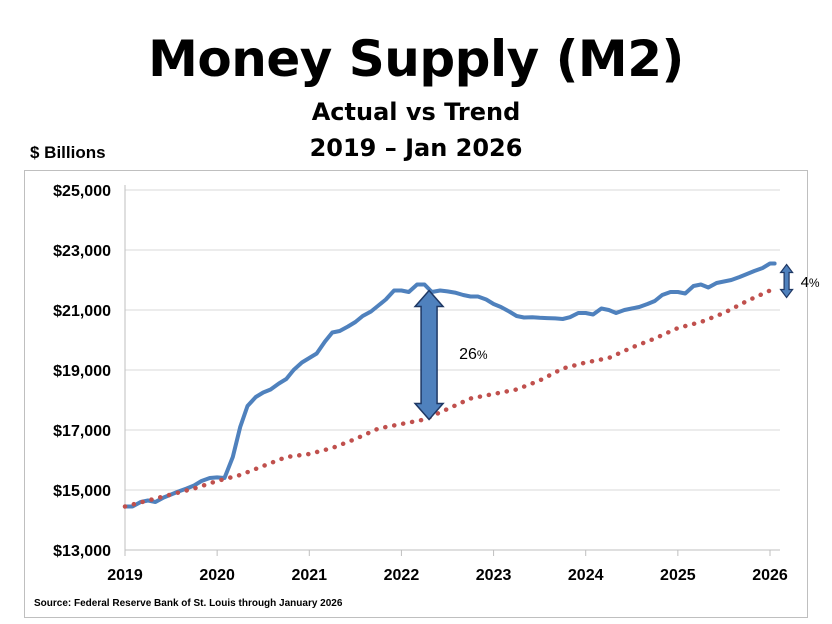  Describe the element at coordinates (494, 575) in the screenshot. I see `x-tick-label: 2023` at that location.